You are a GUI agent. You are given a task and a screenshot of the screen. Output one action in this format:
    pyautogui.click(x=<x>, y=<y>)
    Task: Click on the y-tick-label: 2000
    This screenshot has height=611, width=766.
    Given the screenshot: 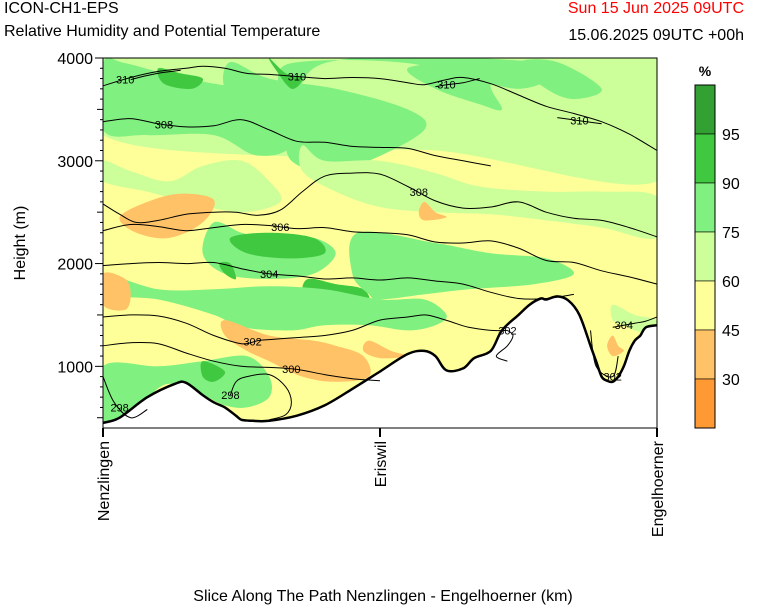 What is the action you would take?
    pyautogui.click(x=75, y=265)
    